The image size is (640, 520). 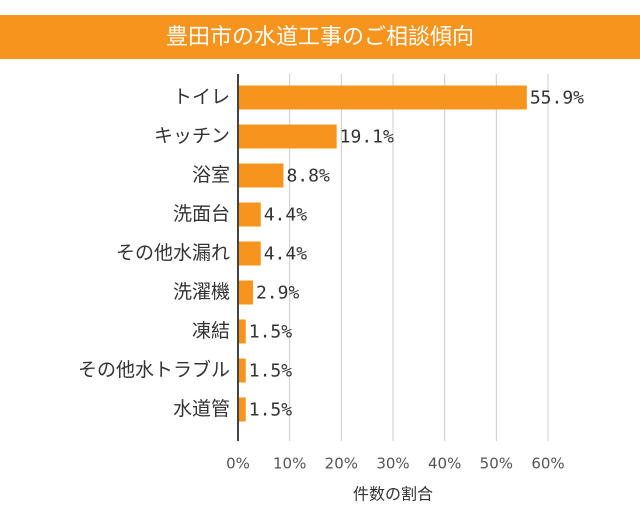 I want to click on chart-title: 豊田市の水道工事のご相談傾向, so click(x=320, y=37).